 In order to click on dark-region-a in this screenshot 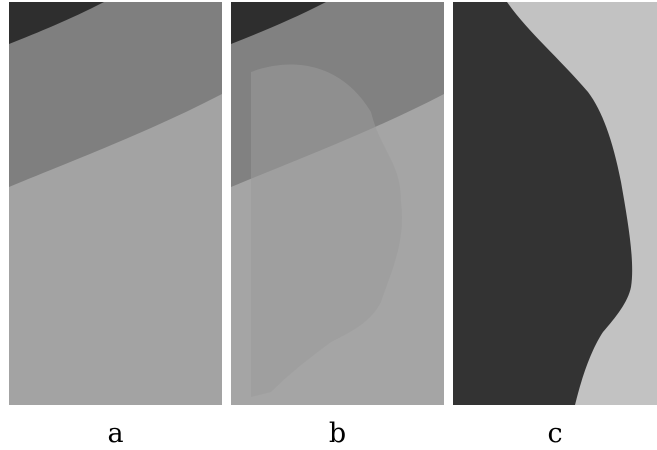, I will do `click(56, 23)`.